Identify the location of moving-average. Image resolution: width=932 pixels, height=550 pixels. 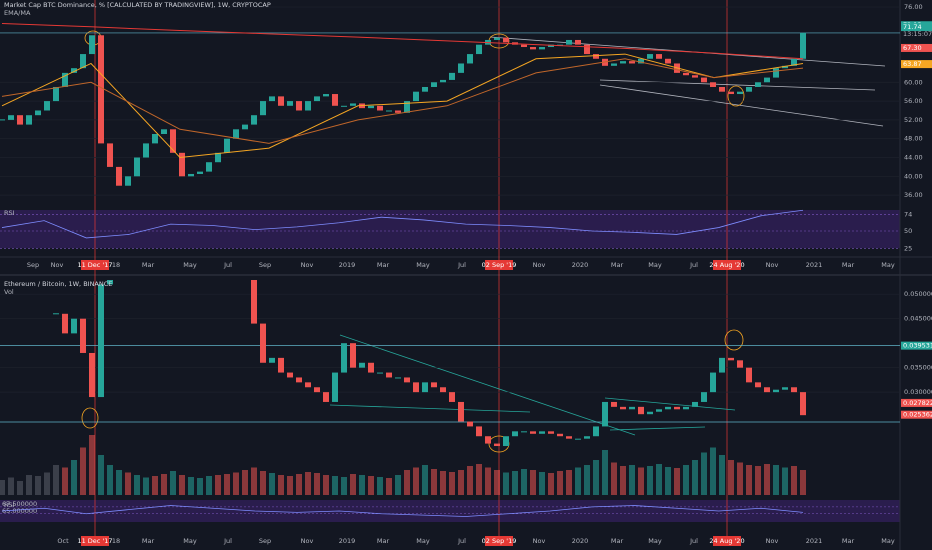
(402, 101).